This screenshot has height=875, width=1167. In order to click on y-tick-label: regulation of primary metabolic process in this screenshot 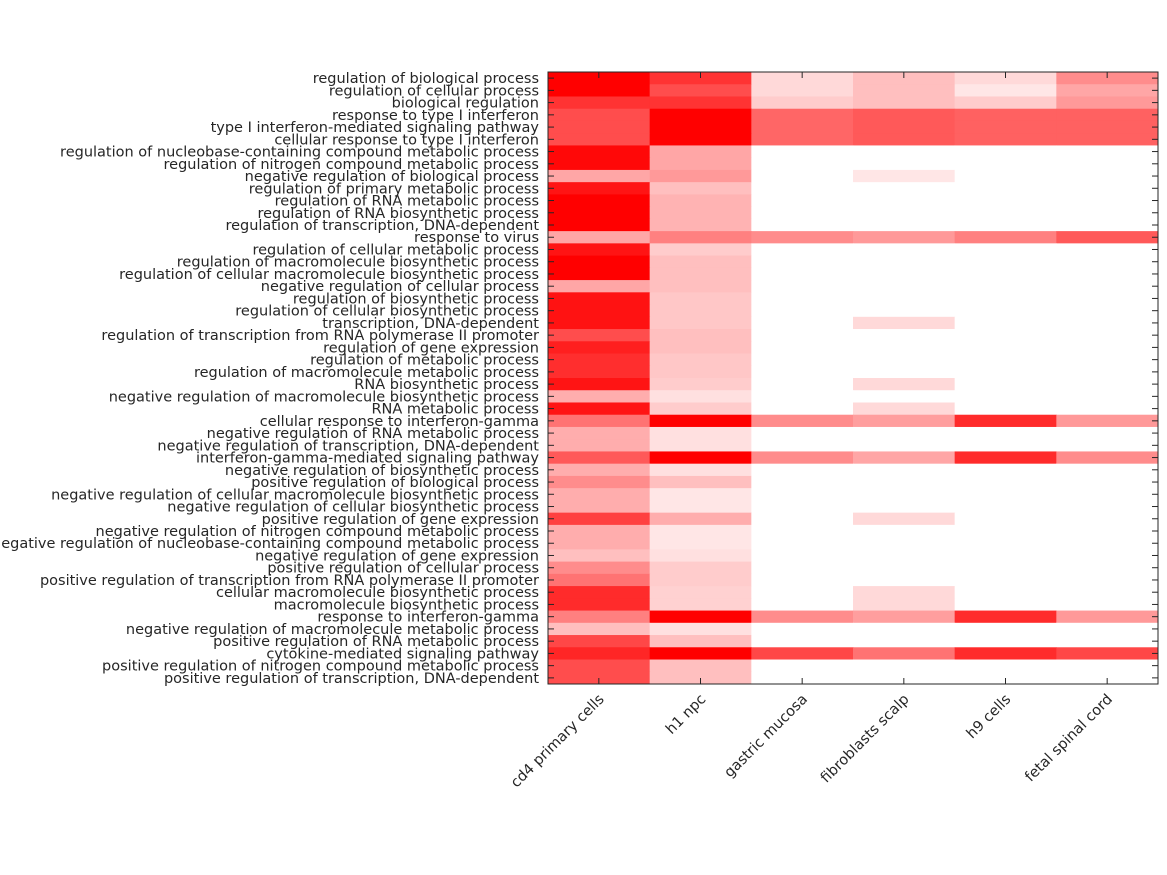, I will do `click(394, 189)`.